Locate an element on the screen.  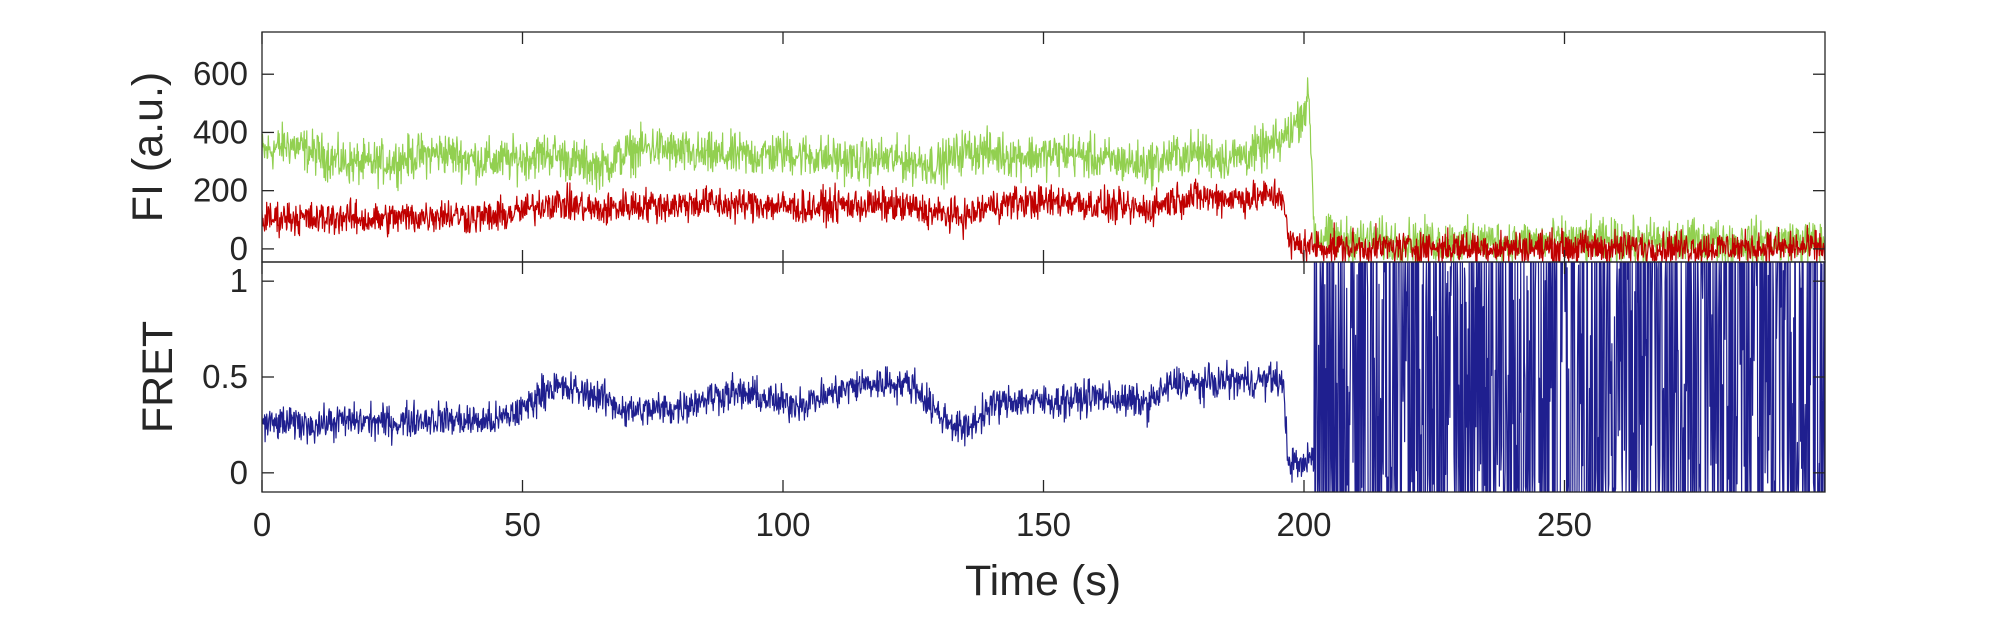
bottom-ytick-label: 1 is located at coordinates (239, 280).